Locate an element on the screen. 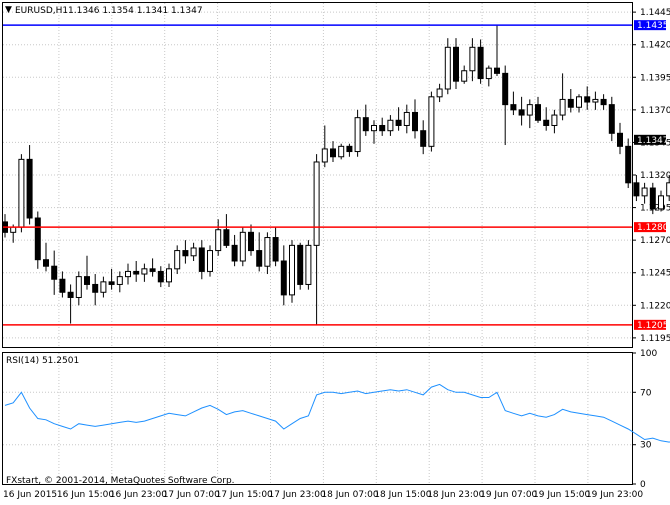 The image size is (670, 505). time-tick-label: 18 Jun 15:00 is located at coordinates (402, 495).